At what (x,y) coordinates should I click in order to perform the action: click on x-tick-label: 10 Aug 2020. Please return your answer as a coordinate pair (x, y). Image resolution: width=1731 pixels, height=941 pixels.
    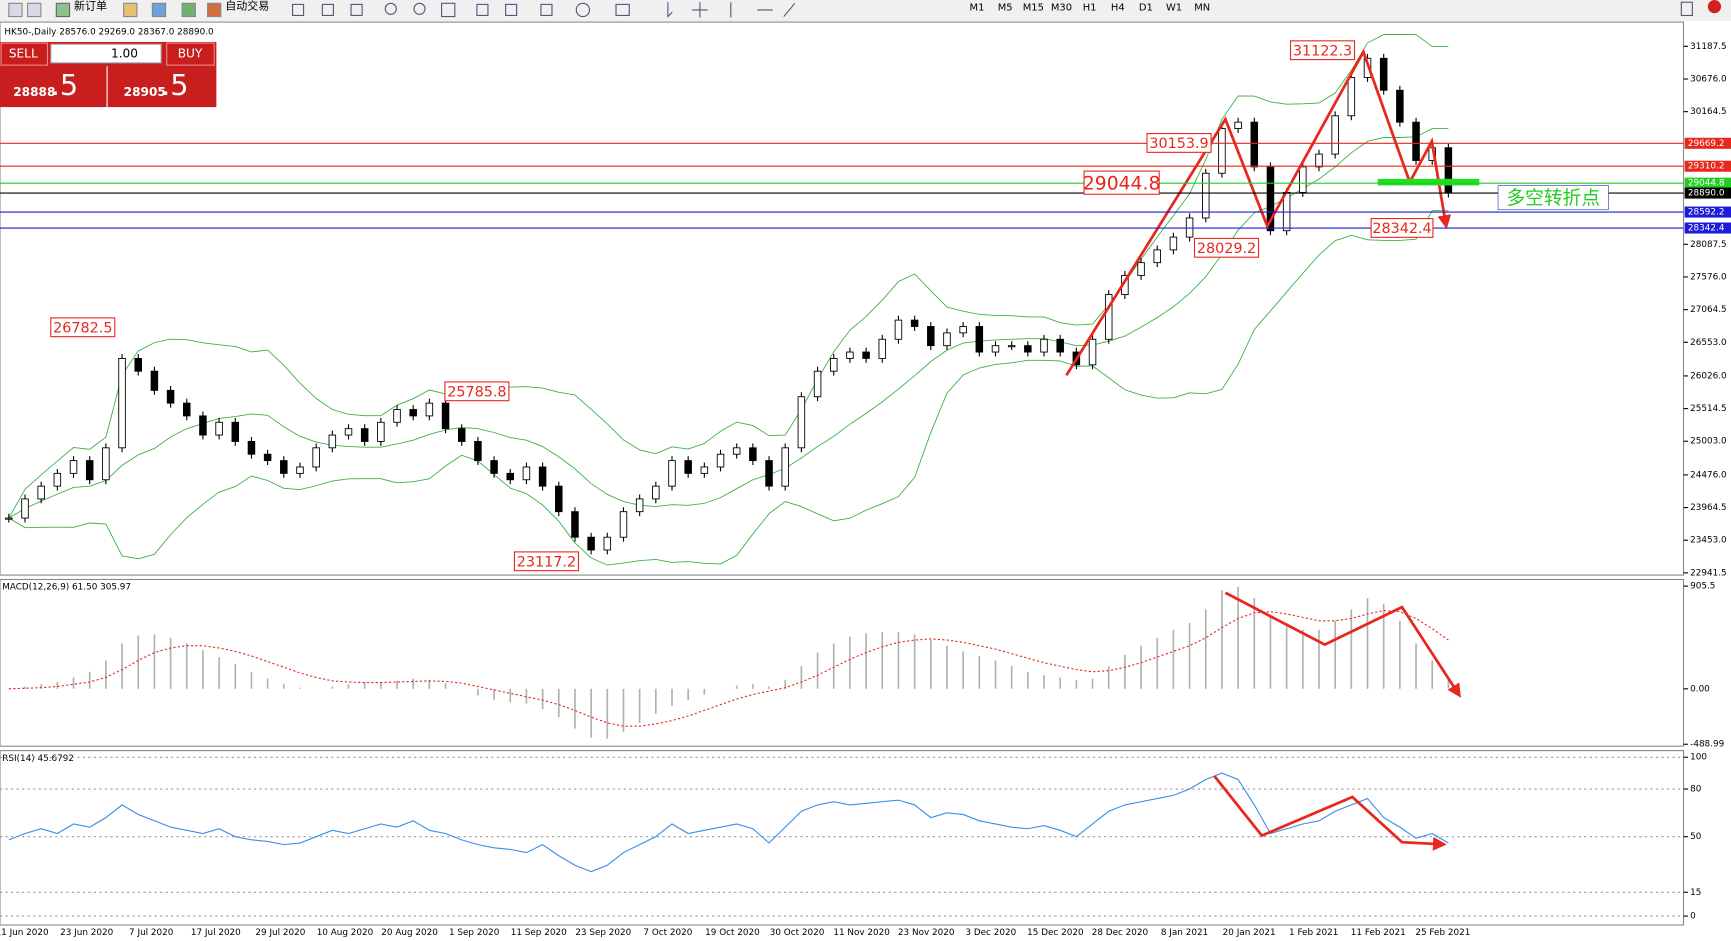
    Looking at the image, I should click on (345, 933).